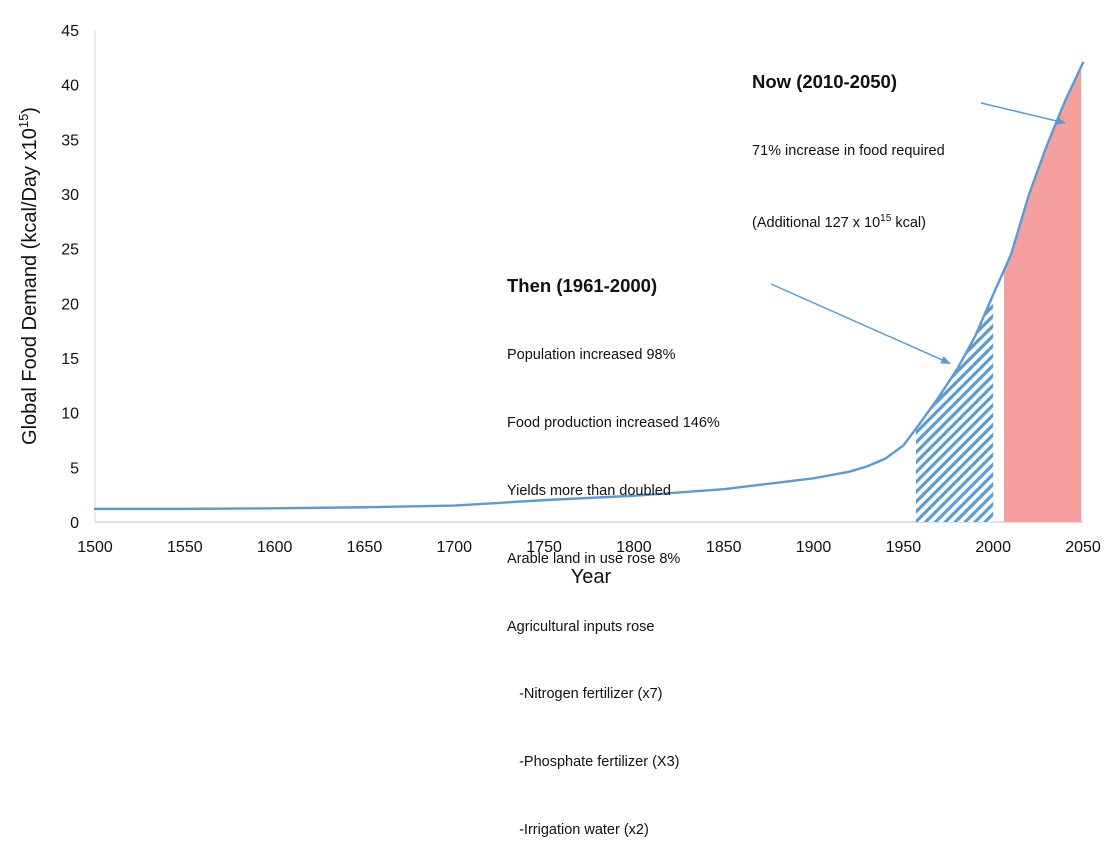  What do you see at coordinates (591, 577) in the screenshot?
I see `x-axis-title: Year` at bounding box center [591, 577].